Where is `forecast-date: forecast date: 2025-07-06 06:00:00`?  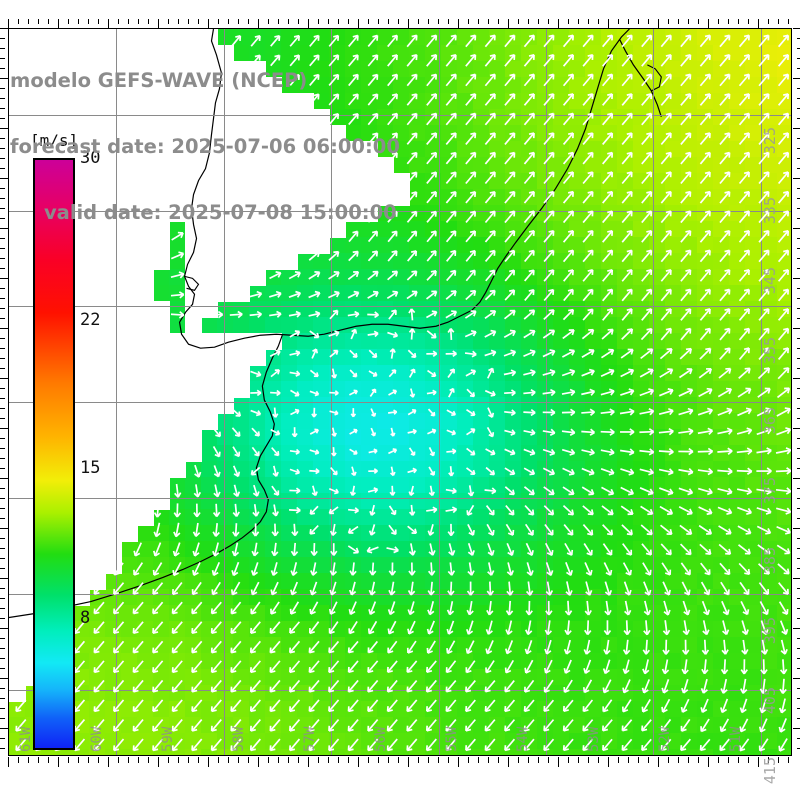
forecast-date: forecast date: 2025-07-06 06:00:00 is located at coordinates (205, 146).